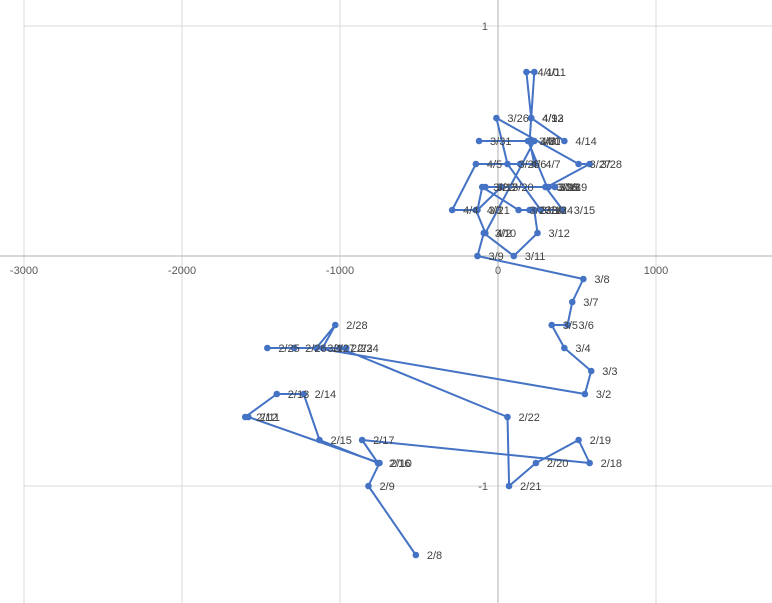 The image size is (772, 603). What do you see at coordinates (24, 271) in the screenshot?
I see `x-tick-label: -3000` at bounding box center [24, 271].